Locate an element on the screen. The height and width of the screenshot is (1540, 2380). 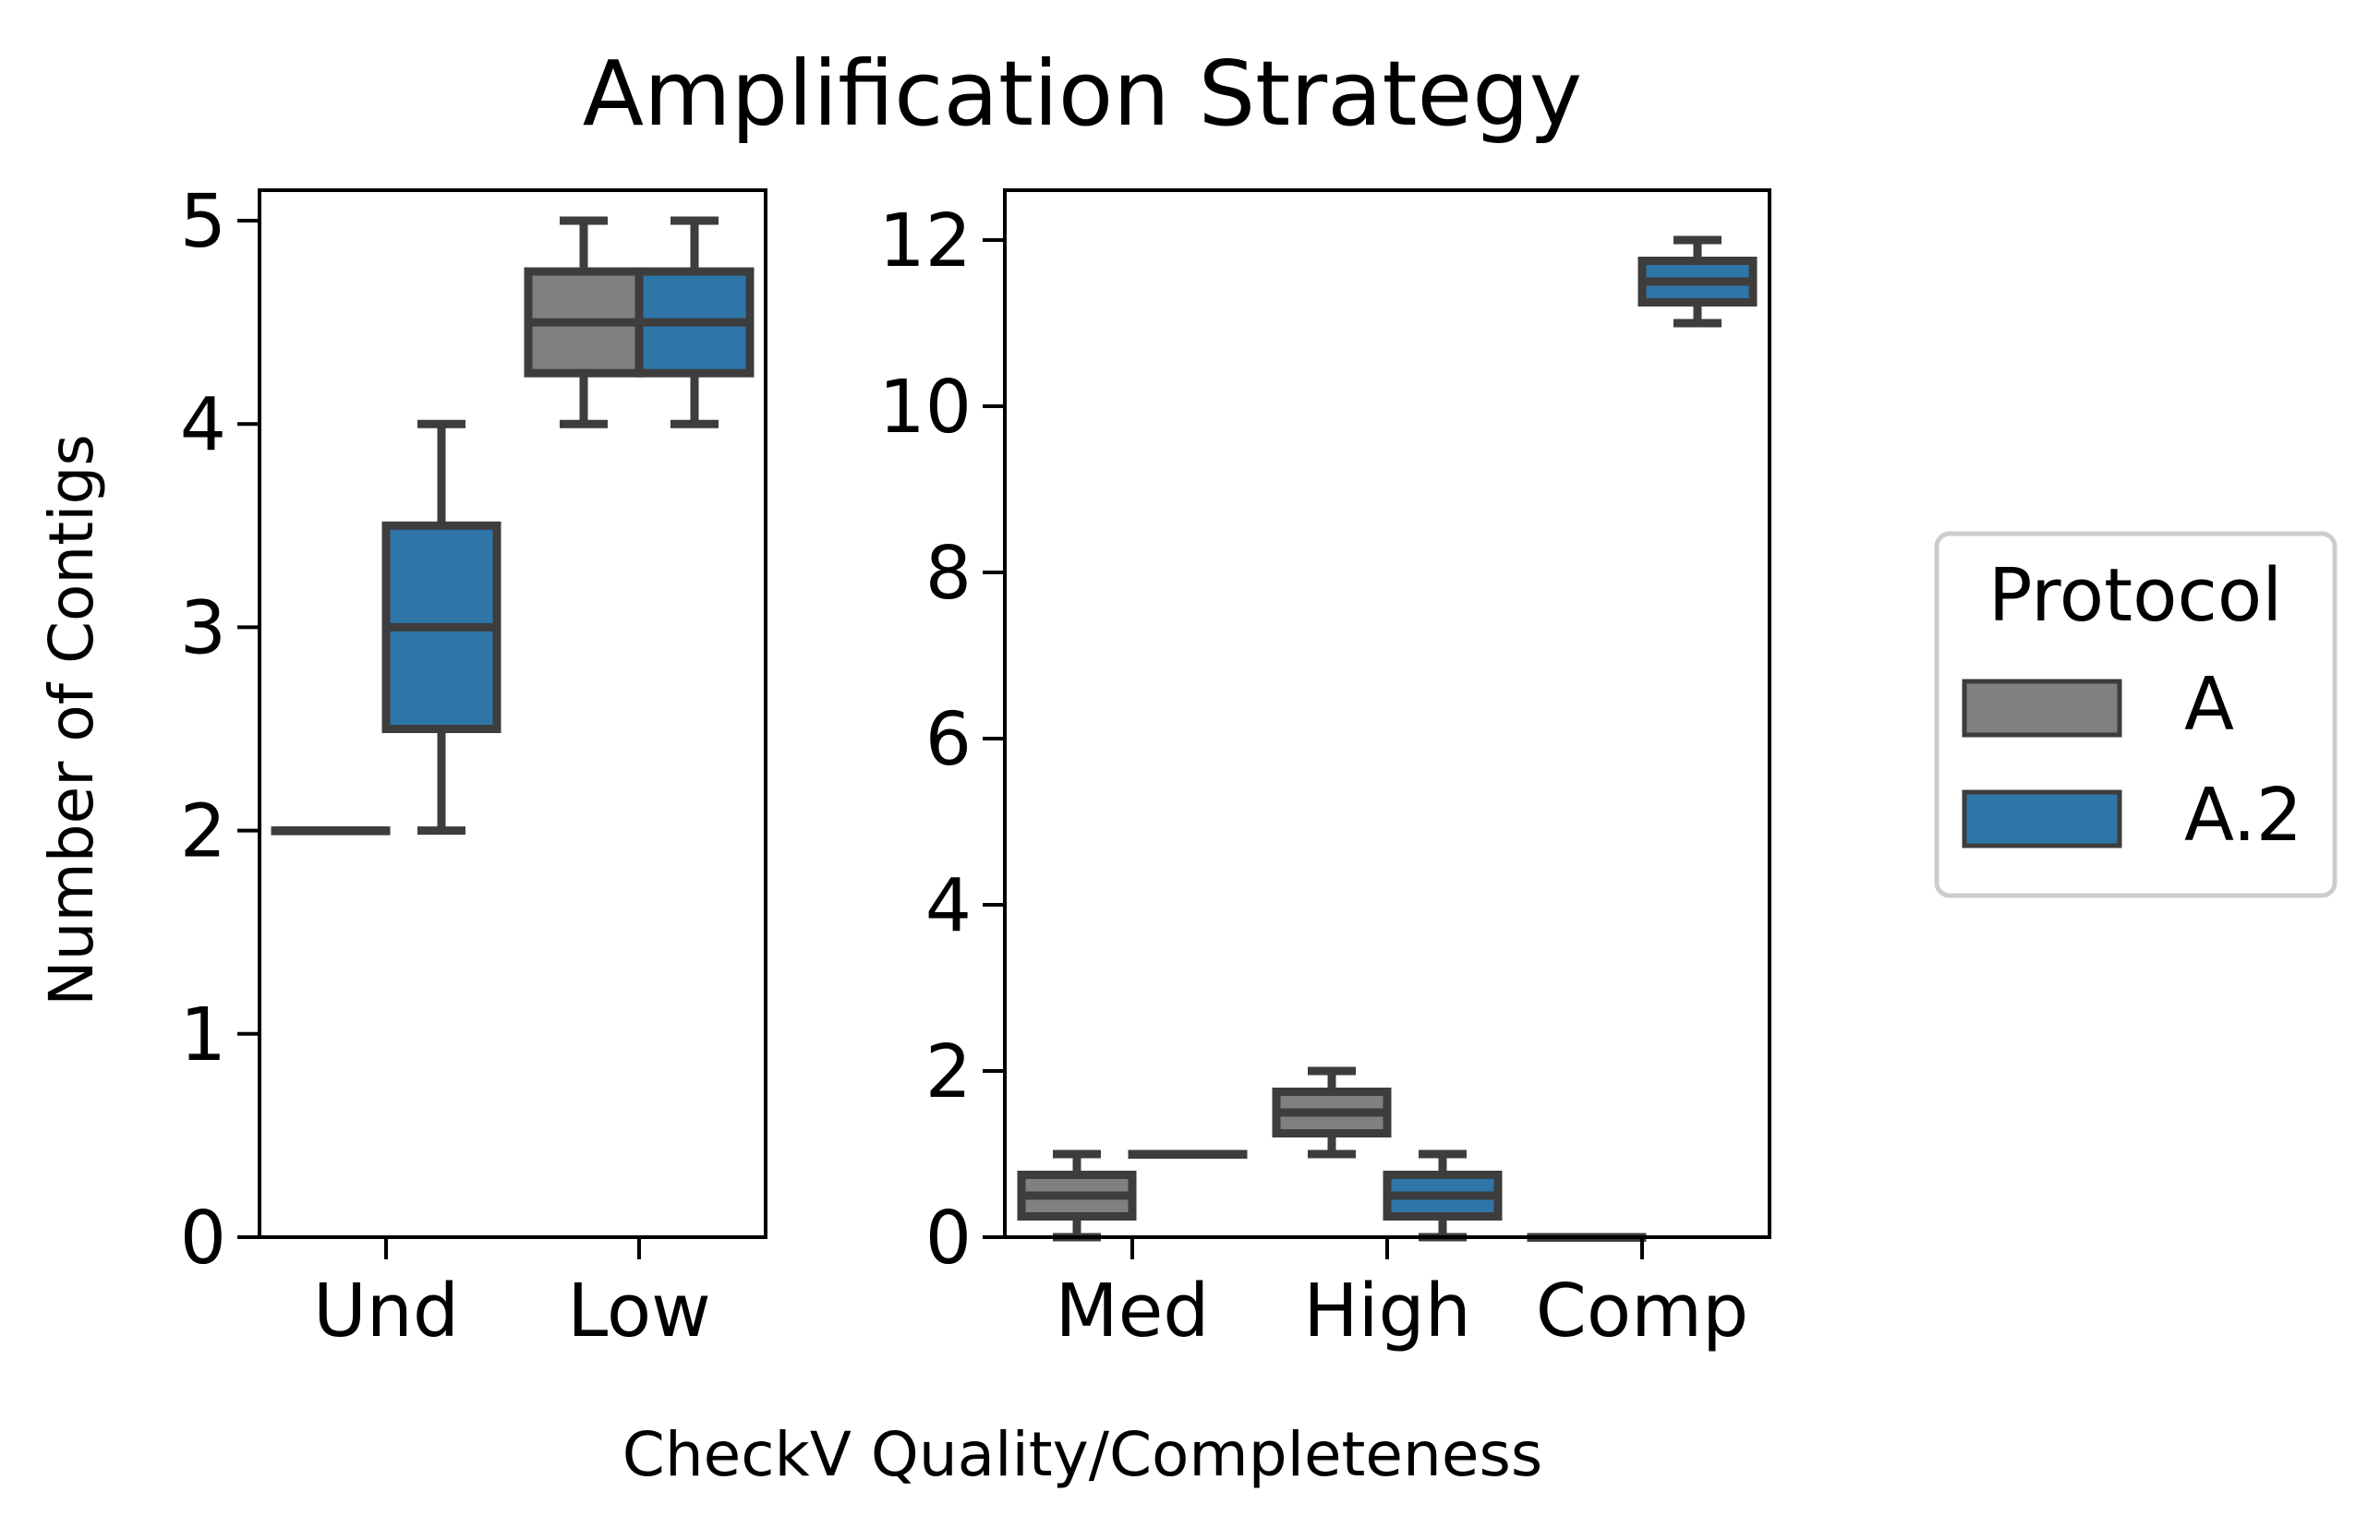
x-tick-label: Comp is located at coordinates (1642, 1311).